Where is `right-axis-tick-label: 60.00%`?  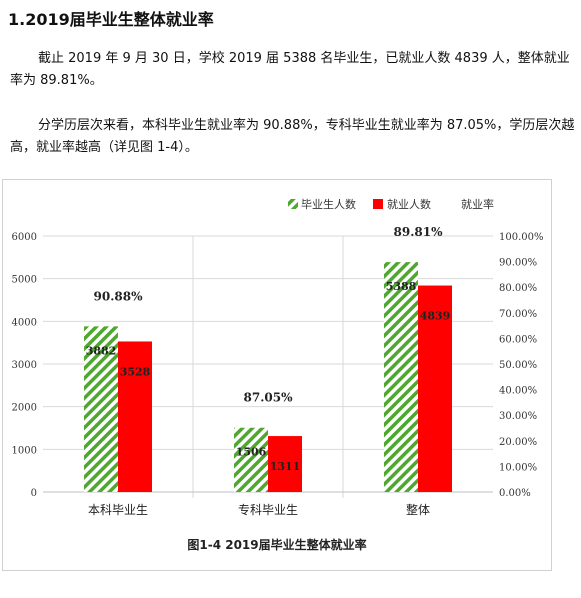 right-axis-tick-label: 60.00% is located at coordinates (518, 339).